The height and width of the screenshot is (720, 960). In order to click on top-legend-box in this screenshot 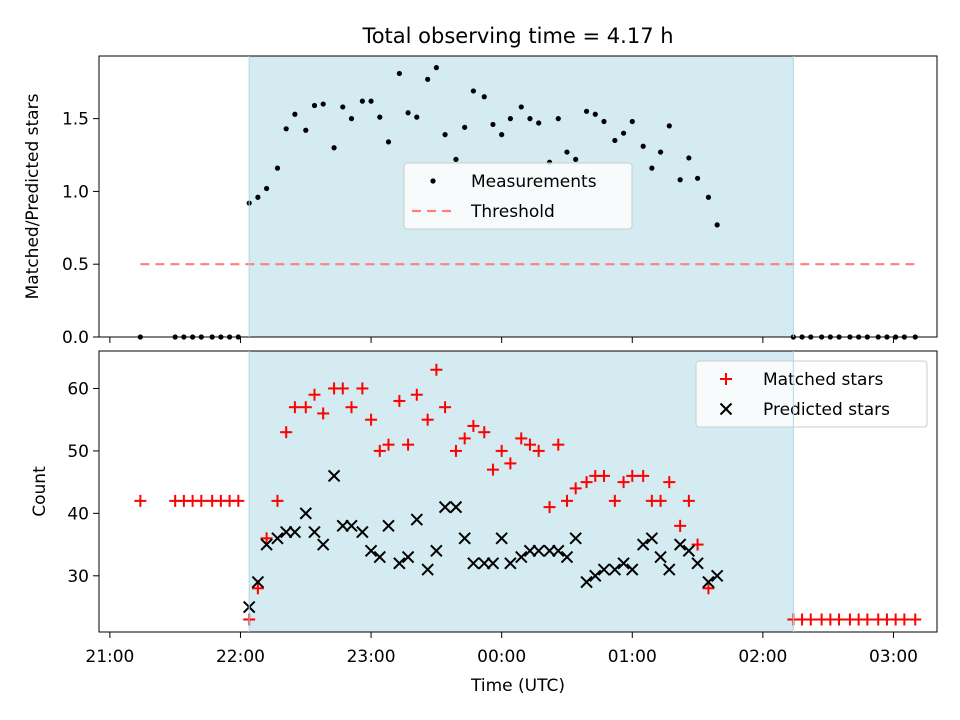, I will do `click(518, 196)`.